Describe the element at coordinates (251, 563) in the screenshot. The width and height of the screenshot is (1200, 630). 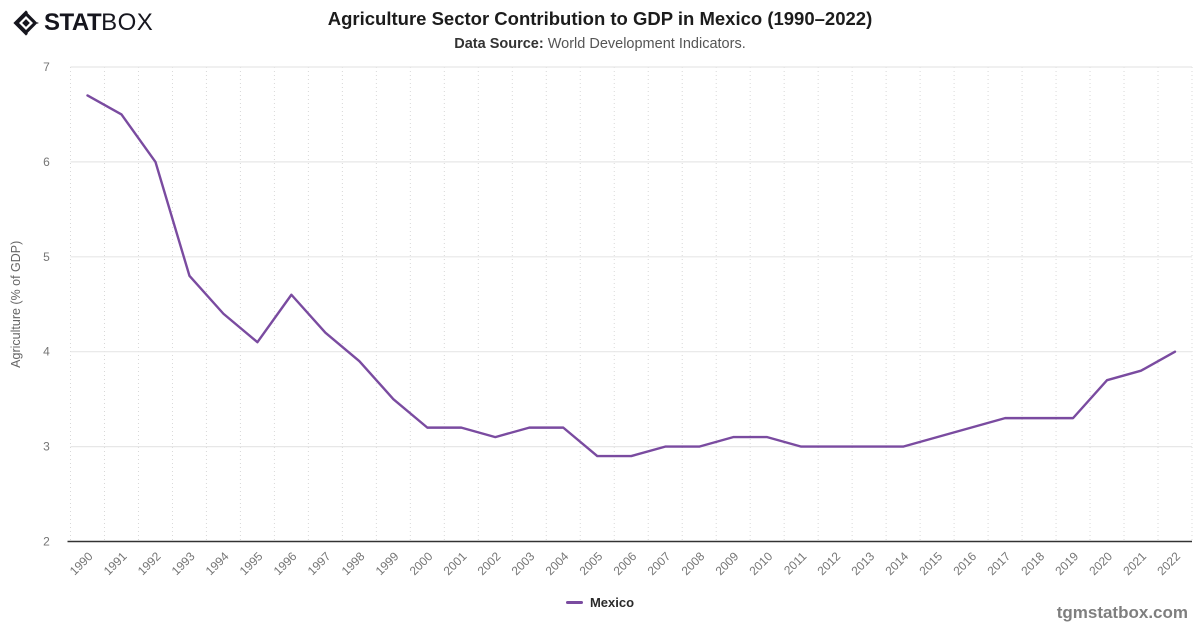
I see `svg-text: 1995` at that location.